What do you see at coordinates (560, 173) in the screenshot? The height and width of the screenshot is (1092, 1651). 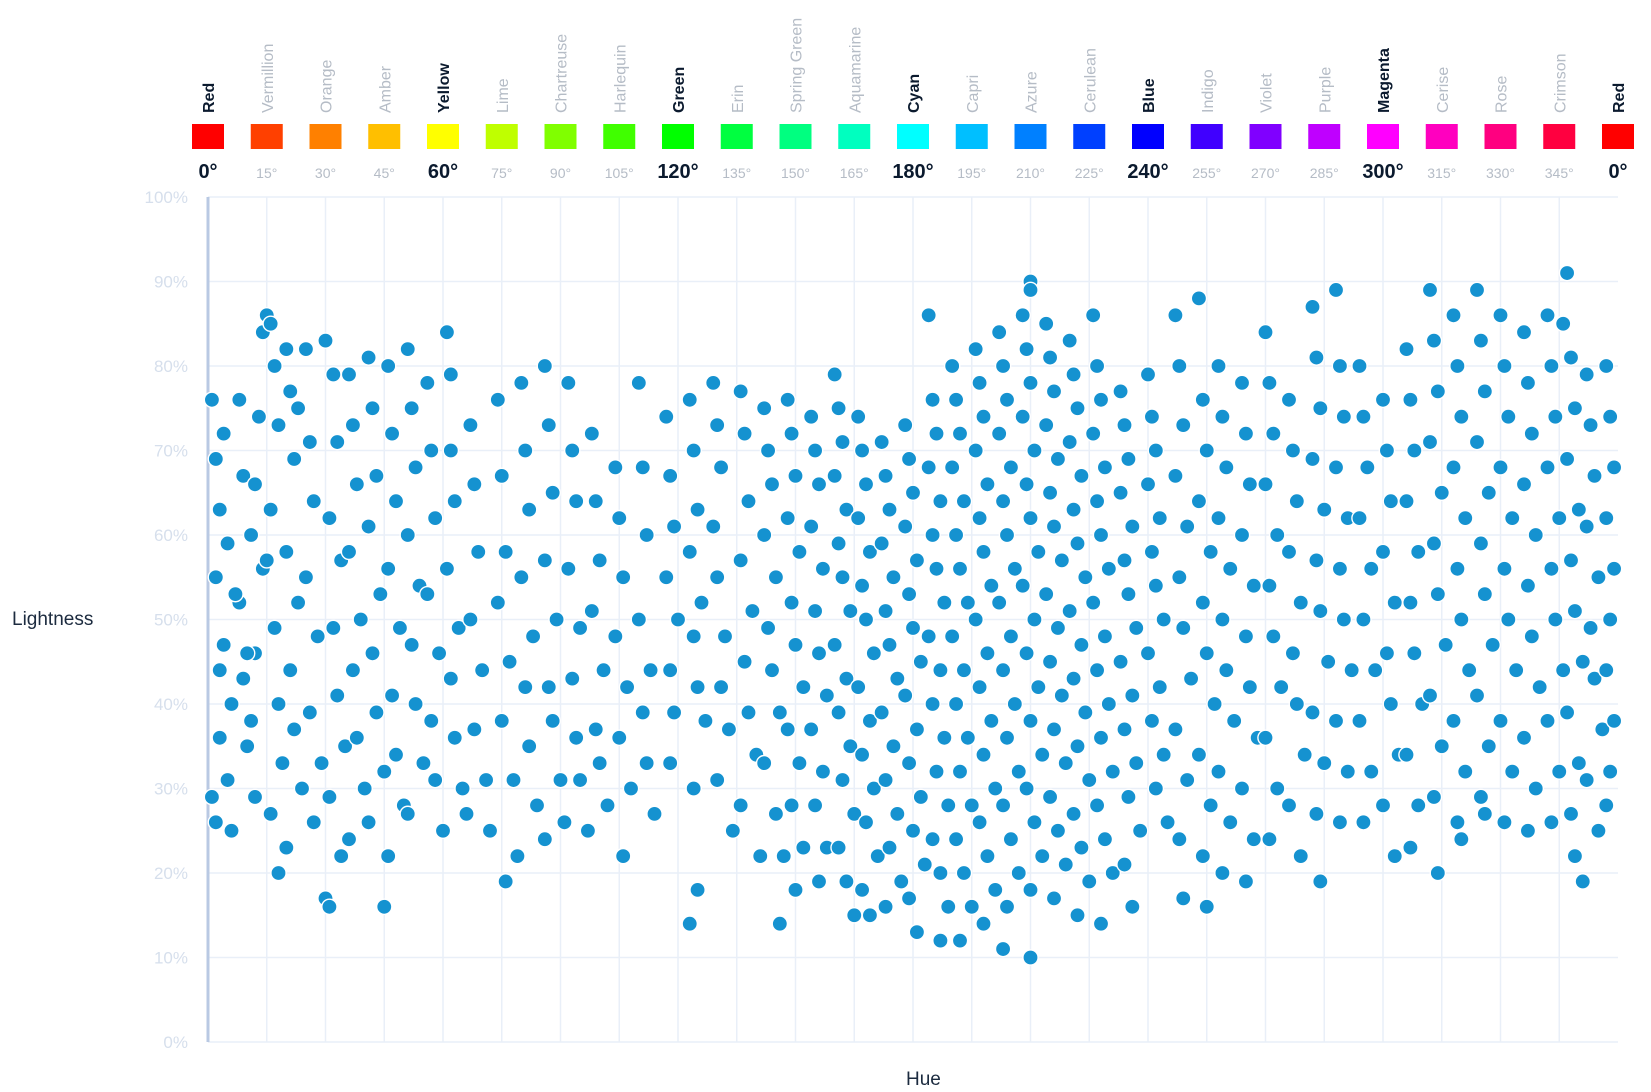 I see `hue-degree-label: 90°` at bounding box center [560, 173].